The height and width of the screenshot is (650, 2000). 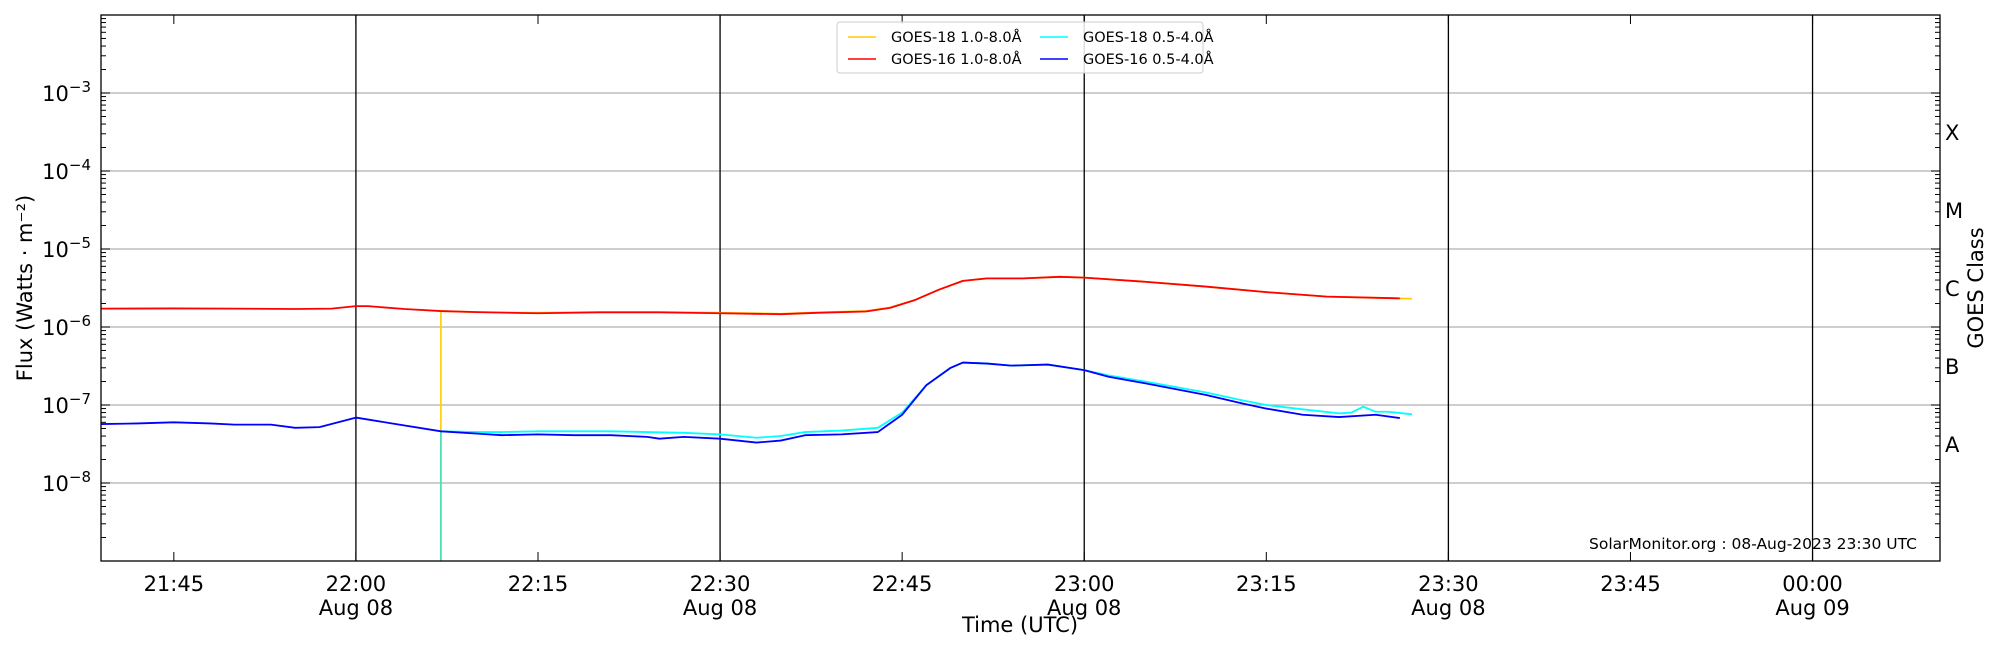 What do you see at coordinates (1954, 211) in the screenshot?
I see `goes-class-label: M` at bounding box center [1954, 211].